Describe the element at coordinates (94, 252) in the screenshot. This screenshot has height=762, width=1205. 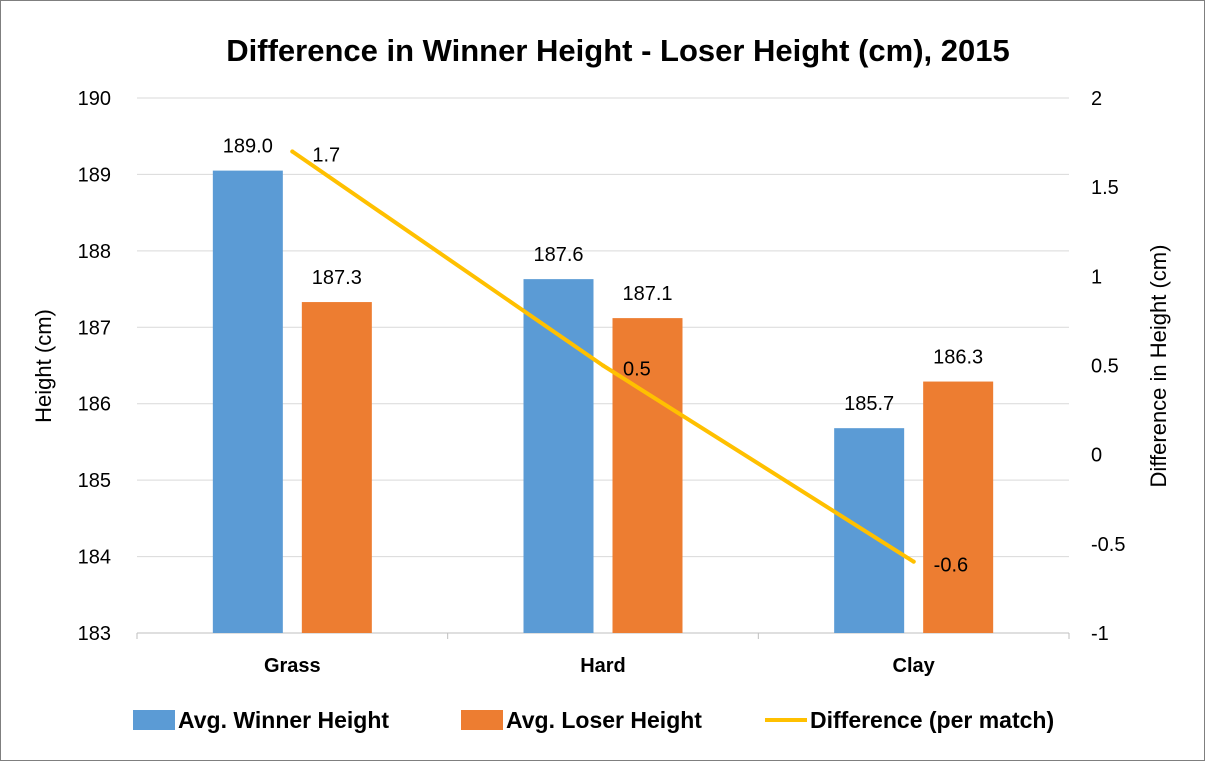
I see `y-tick-label: 188` at that location.